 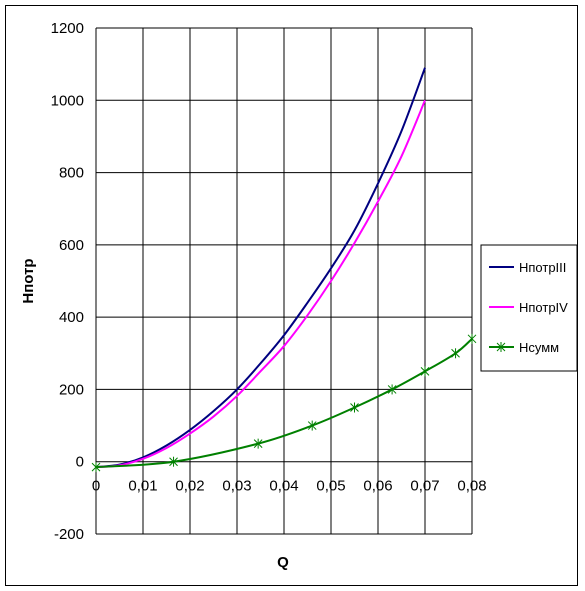 I want to click on x-tick-label: 0,02, so click(x=189, y=486).